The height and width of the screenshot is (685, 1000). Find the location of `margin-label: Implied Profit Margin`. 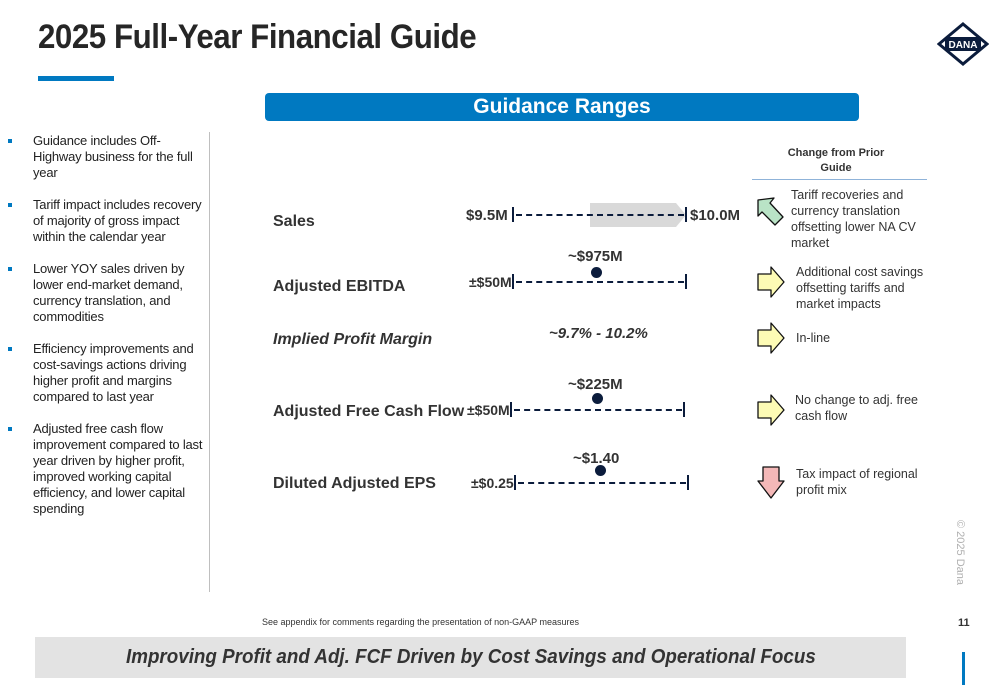

margin-label: Implied Profit Margin is located at coordinates (353, 339).